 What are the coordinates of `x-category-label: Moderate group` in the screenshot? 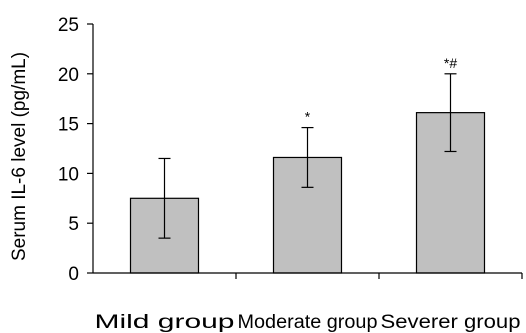 It's located at (308, 322).